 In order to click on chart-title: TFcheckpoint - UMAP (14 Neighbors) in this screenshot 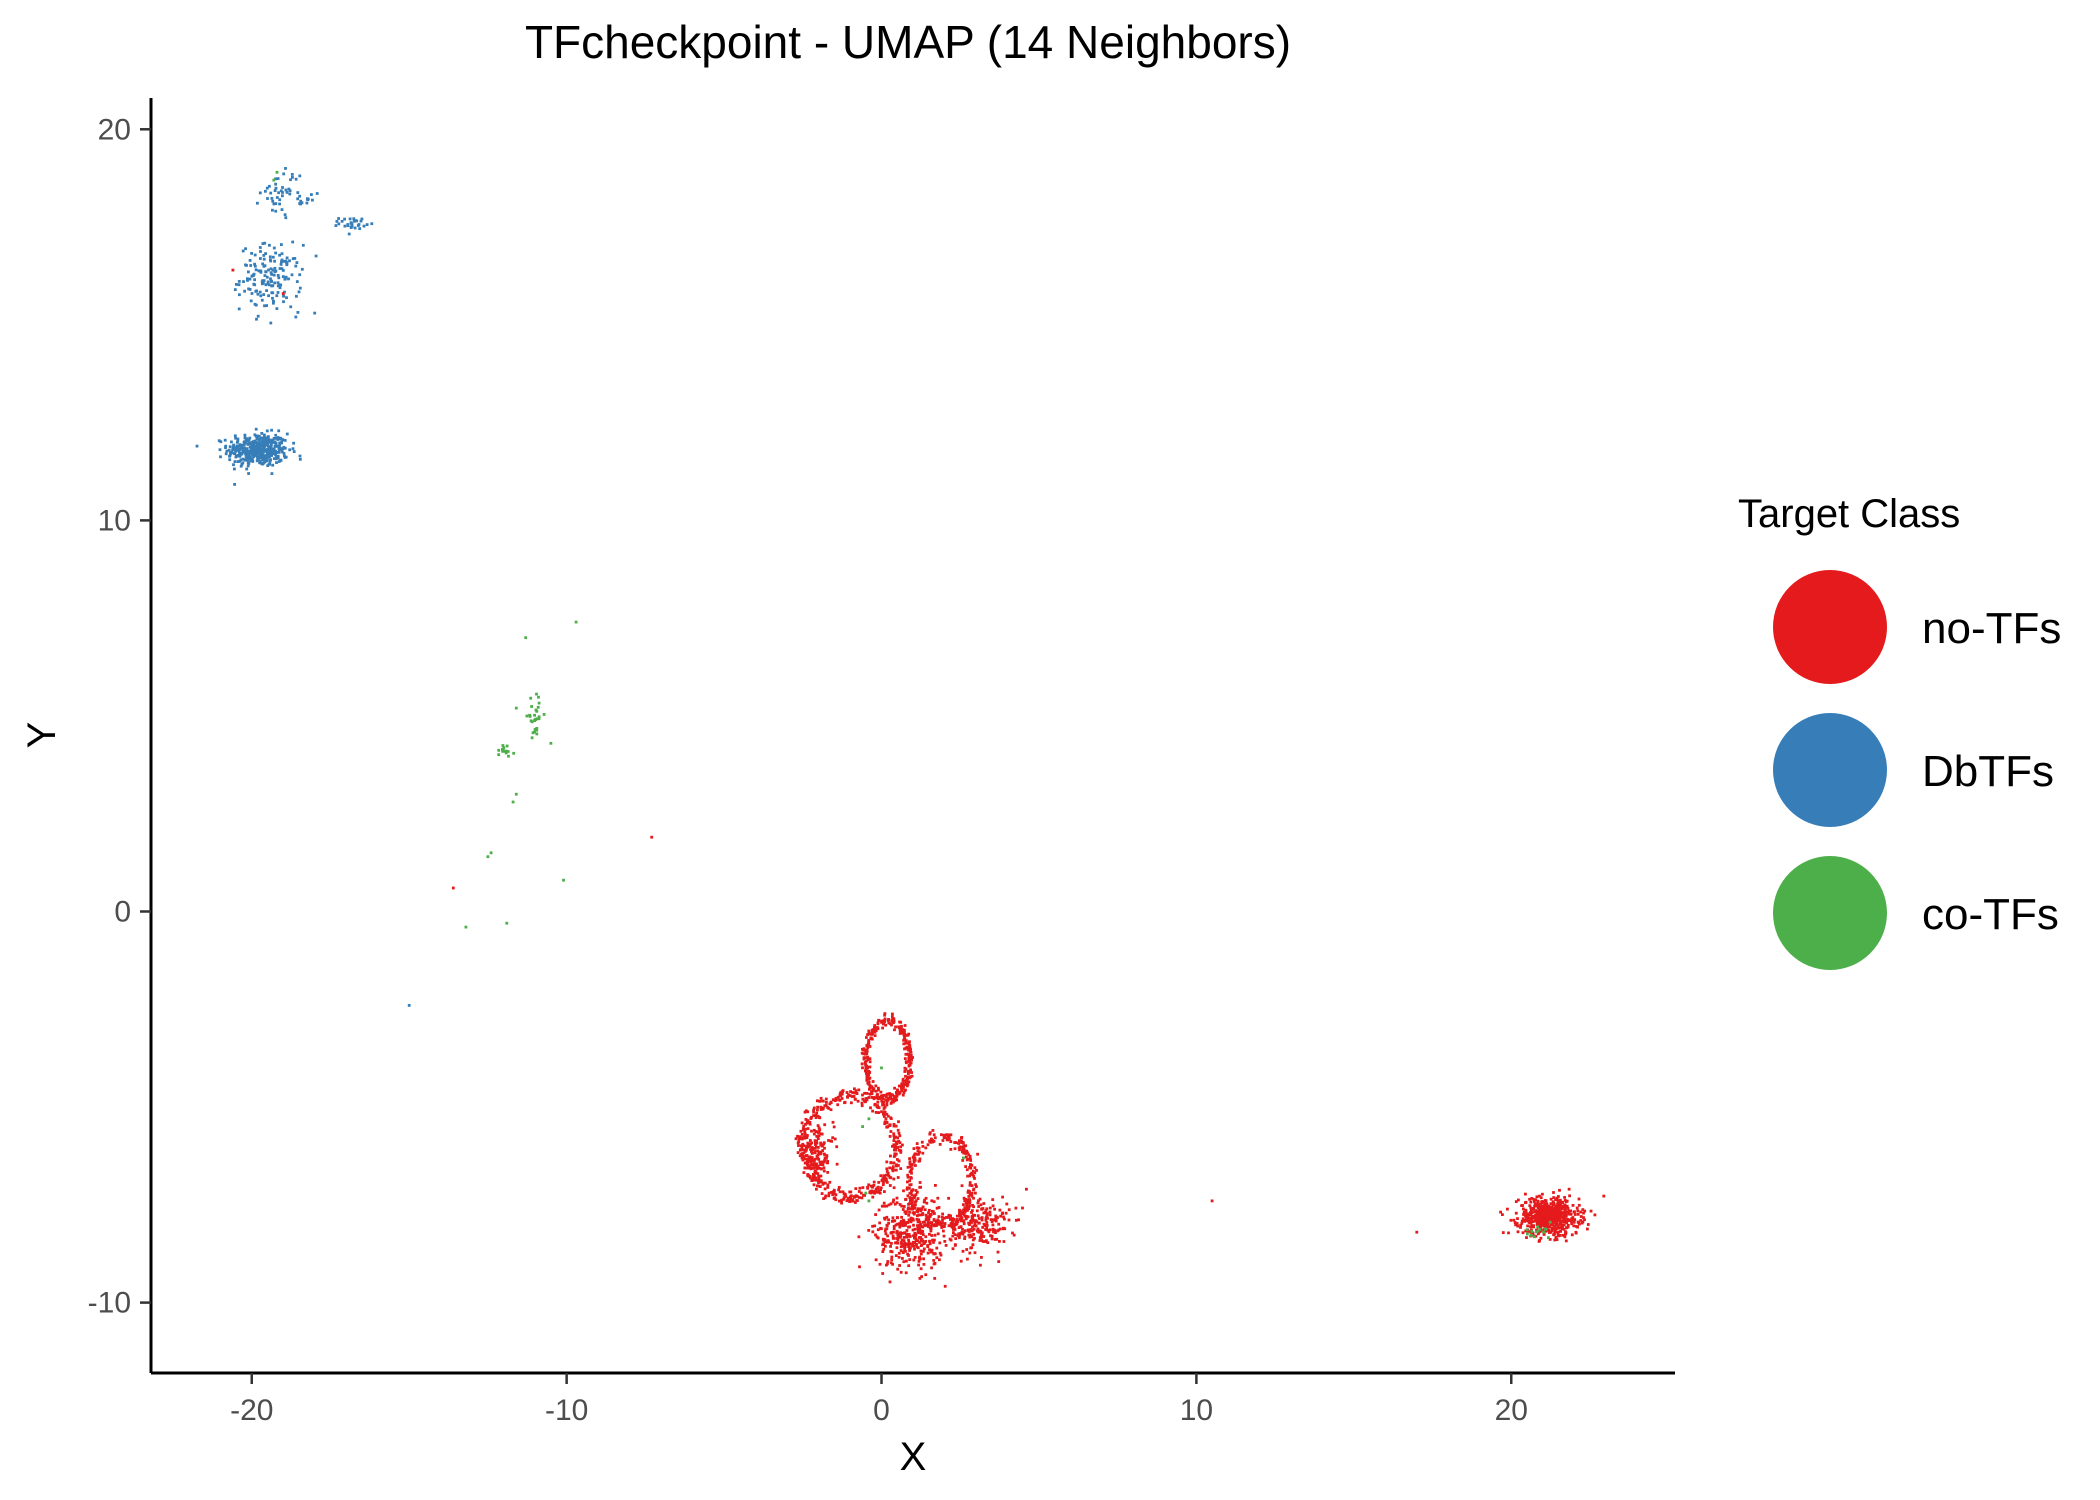, I will do `click(908, 42)`.